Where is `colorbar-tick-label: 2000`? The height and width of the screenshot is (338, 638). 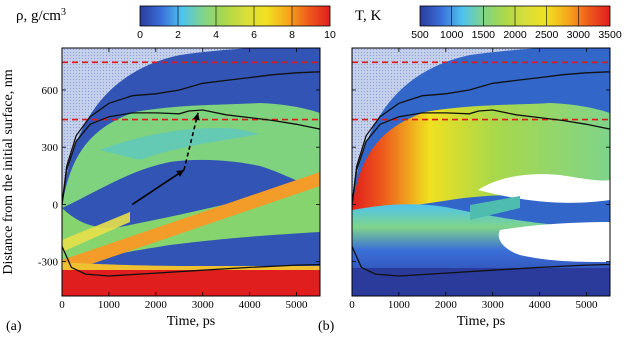
colorbar-tick-label: 2000 is located at coordinates (515, 35).